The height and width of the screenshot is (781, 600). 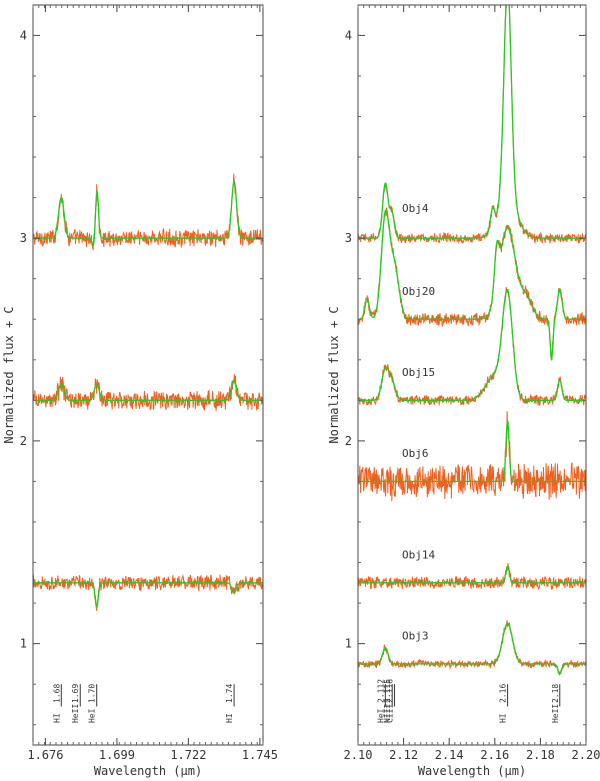 I want to click on x-tick-label: 1.699, so click(x=117, y=755).